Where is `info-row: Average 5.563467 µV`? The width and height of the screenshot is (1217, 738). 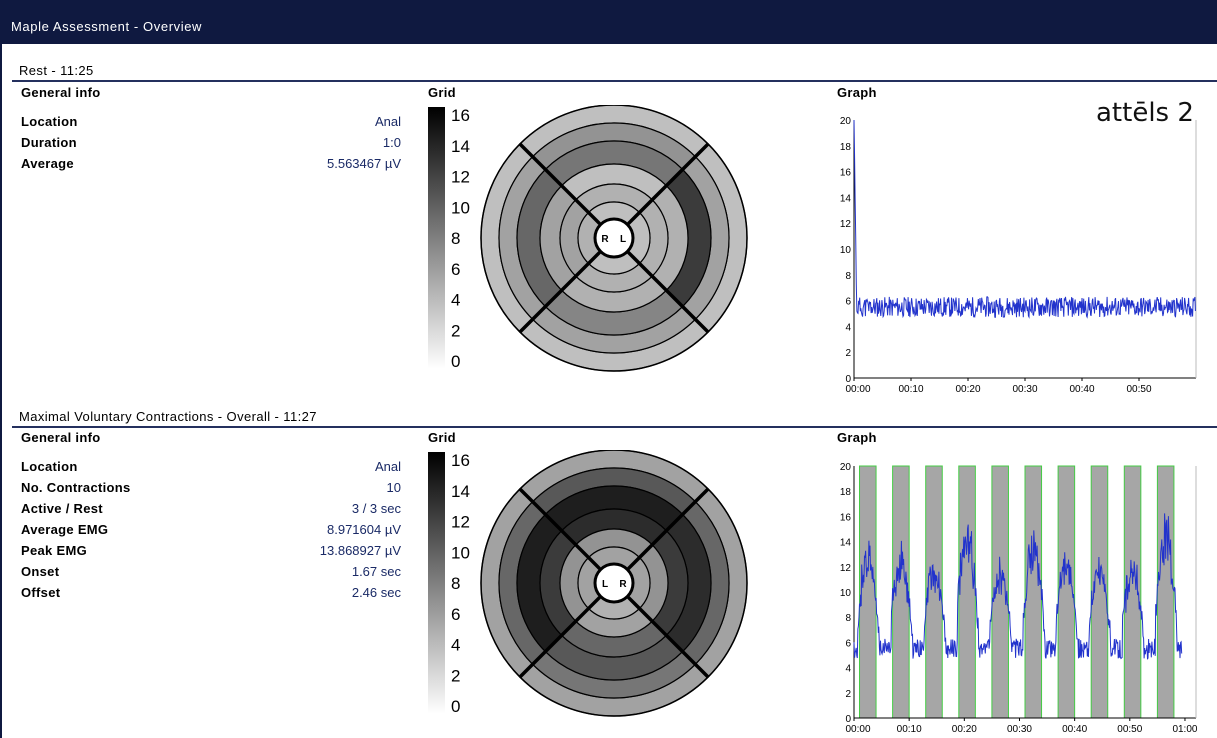
info-row: Average 5.563467 µV is located at coordinates (211, 165).